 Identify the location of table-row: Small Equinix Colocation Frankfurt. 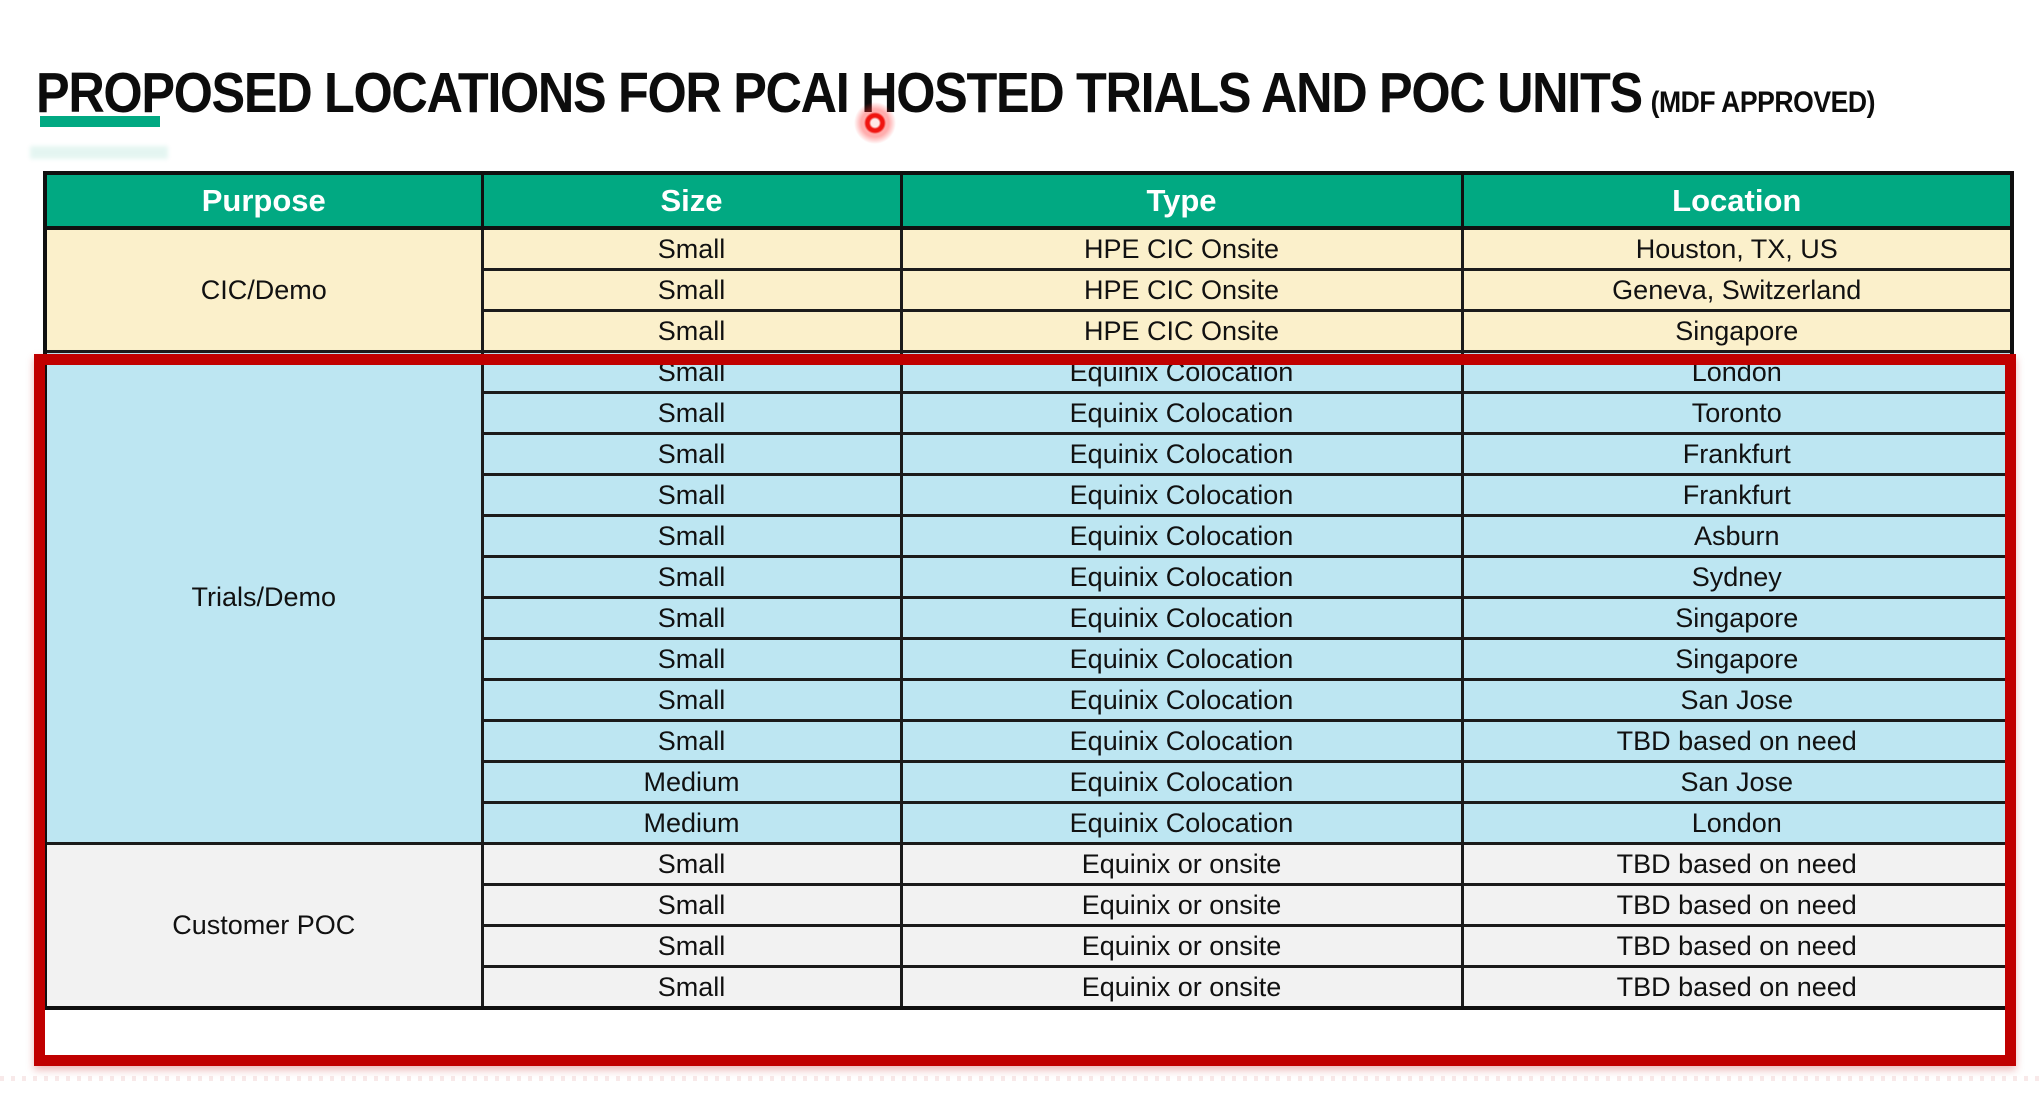
(1029, 454).